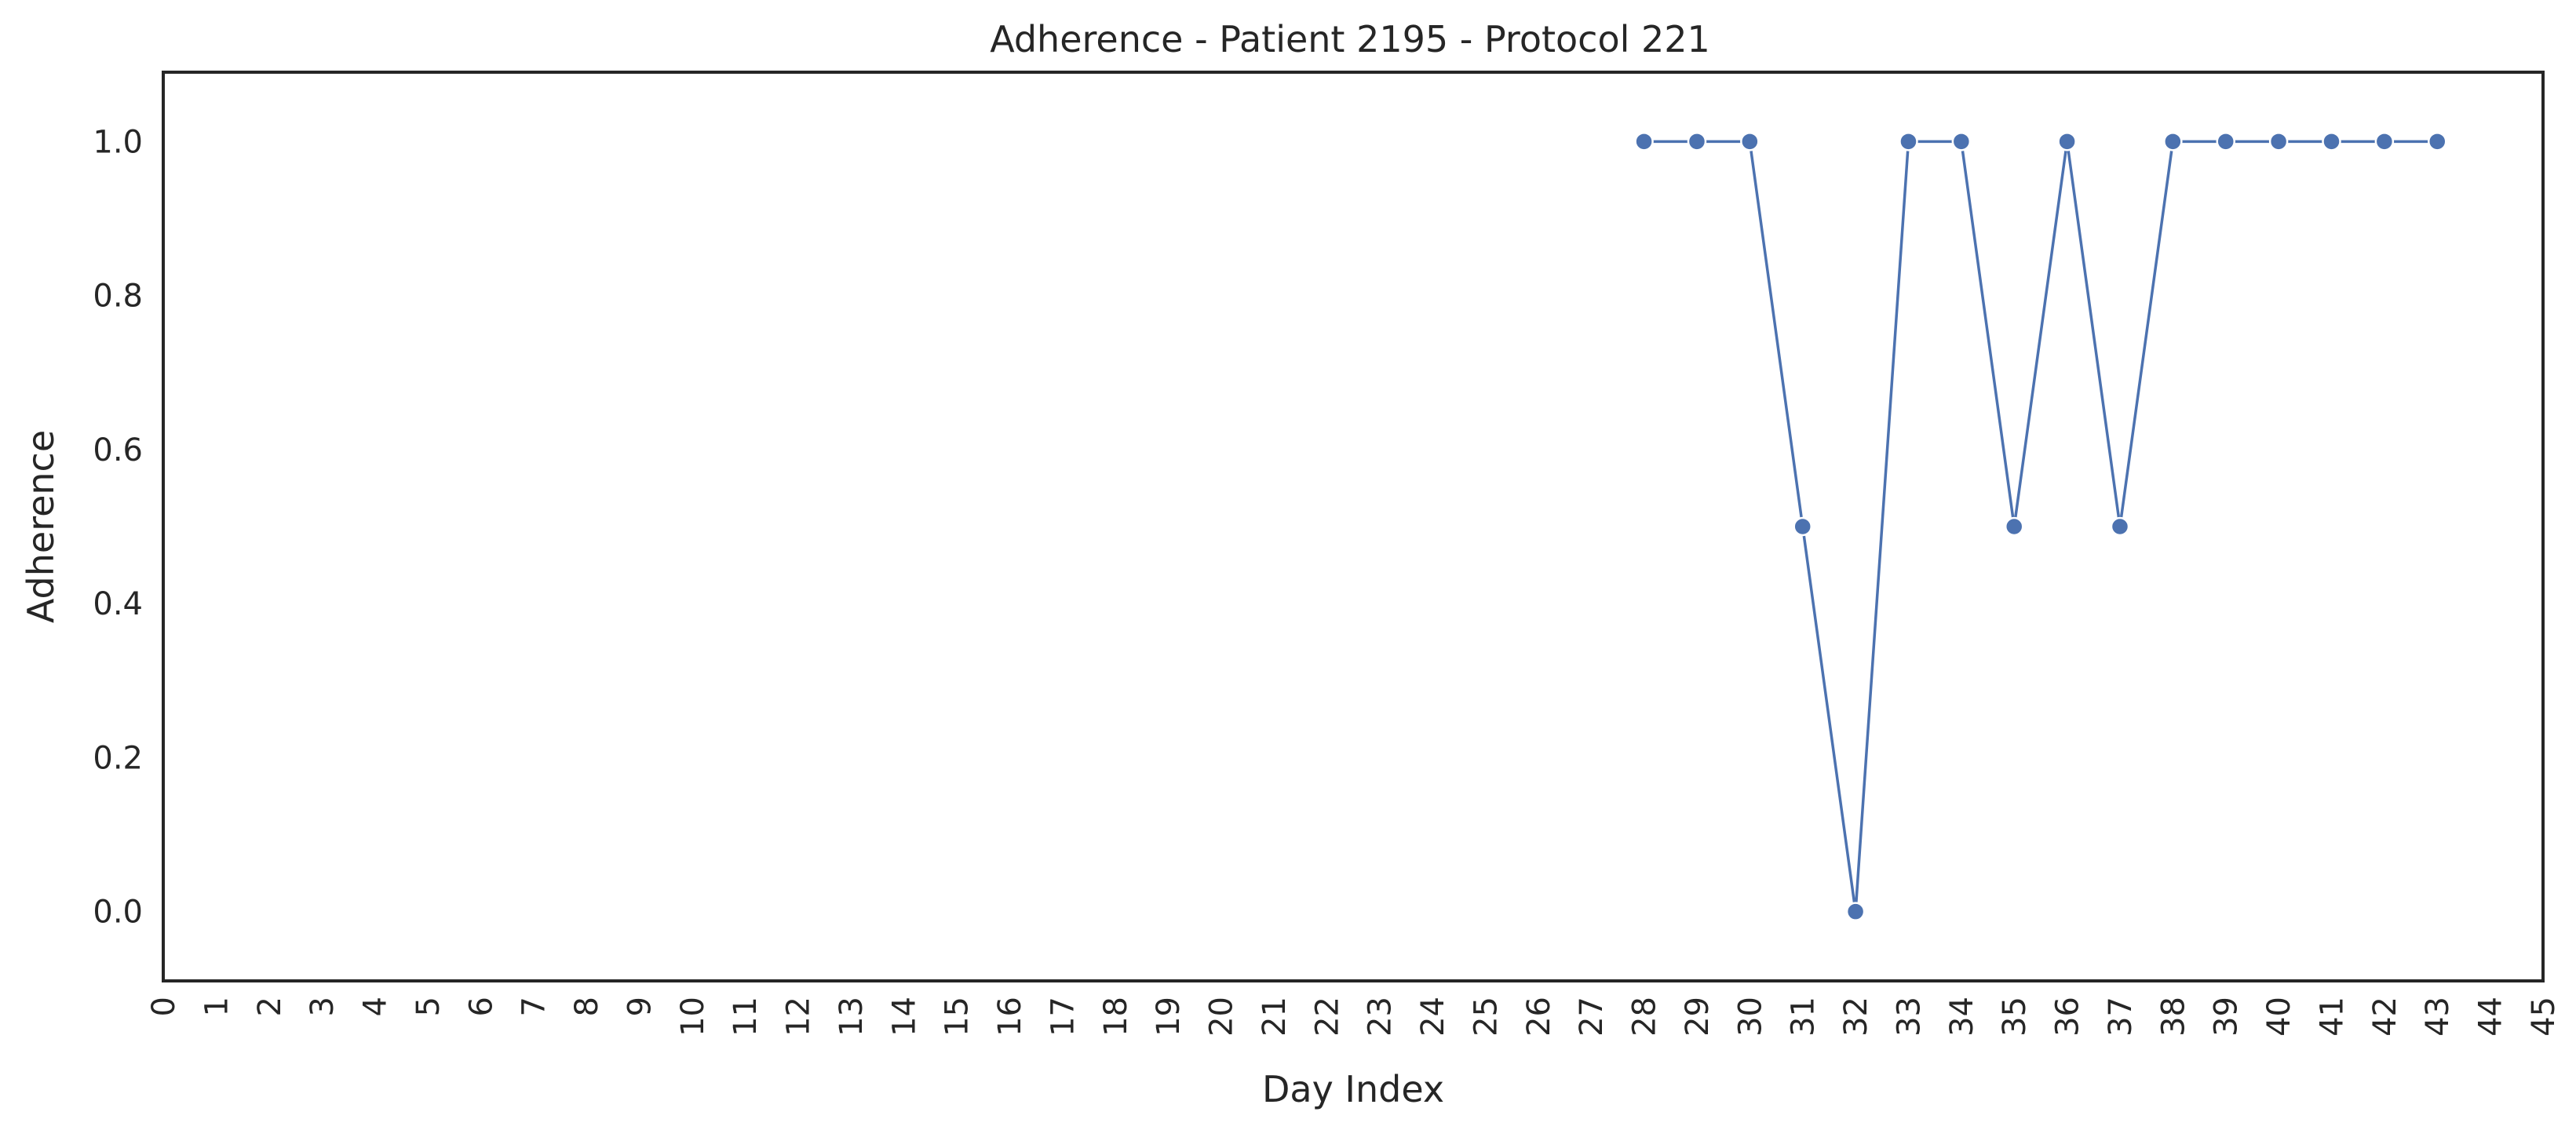 The width and height of the screenshot is (2576, 1130). Describe the element at coordinates (799, 1017) in the screenshot. I see `x-tick-label: 12` at that location.